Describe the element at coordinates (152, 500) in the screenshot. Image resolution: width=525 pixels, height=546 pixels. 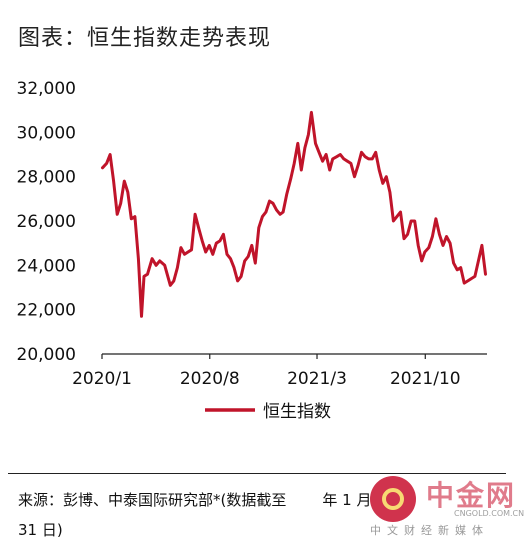
I see `source-text: 来源：彭博、中泰国际研究部*(数据截至` at that location.